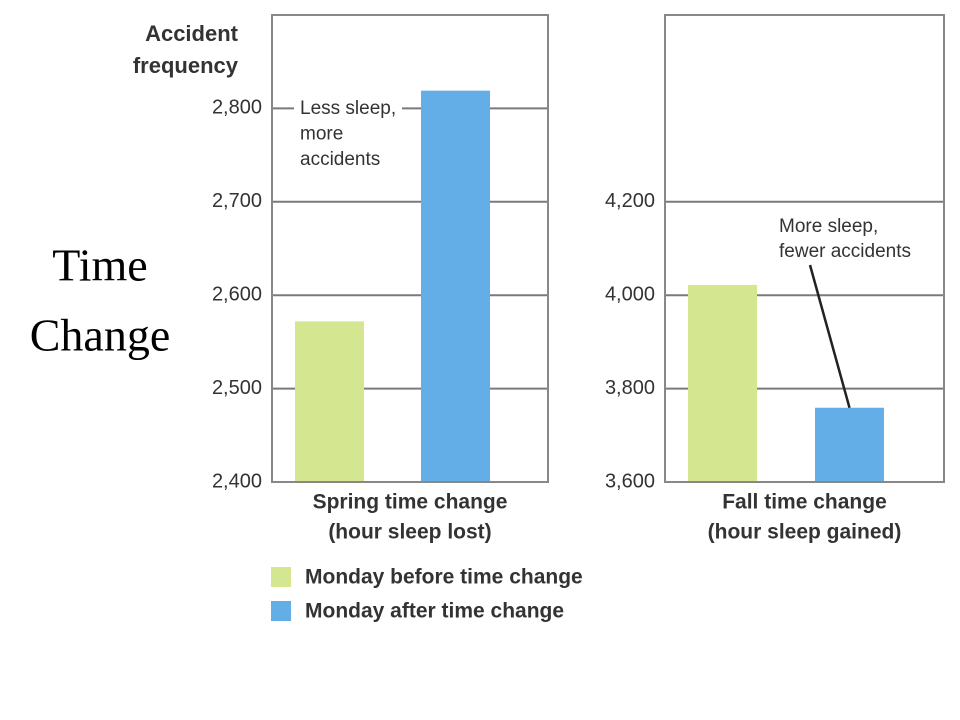  Describe the element at coordinates (237, 294) in the screenshot. I see `y-tick-label: 2,600` at that location.